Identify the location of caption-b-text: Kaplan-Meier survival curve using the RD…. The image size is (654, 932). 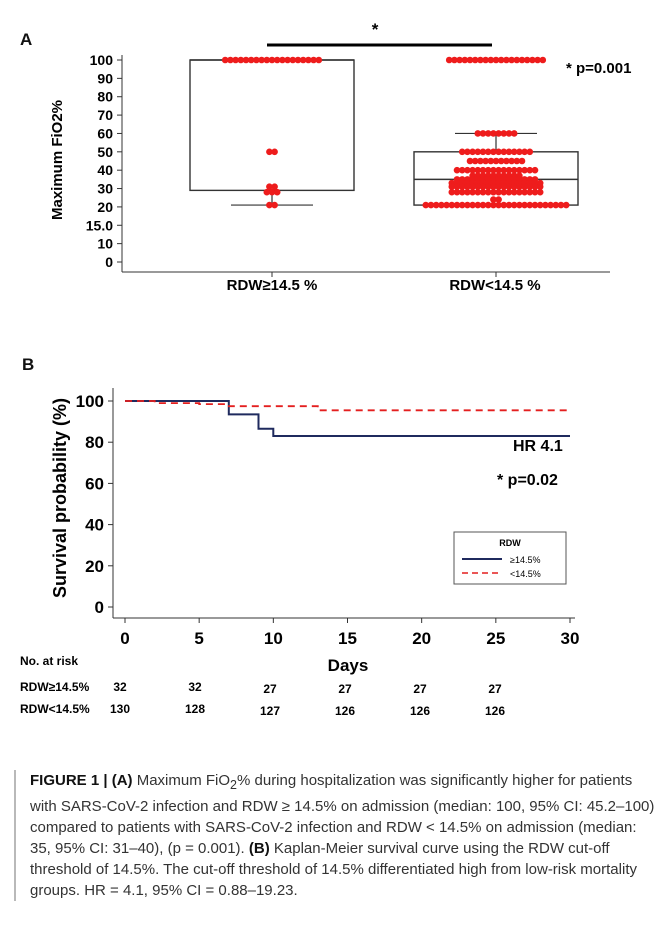
(333, 869).